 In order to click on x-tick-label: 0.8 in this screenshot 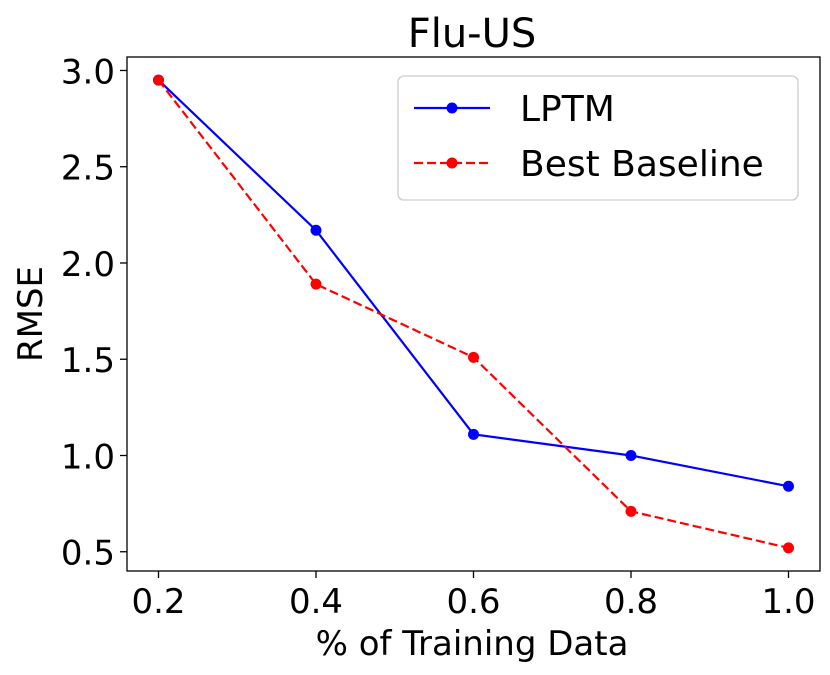, I will do `click(631, 602)`.